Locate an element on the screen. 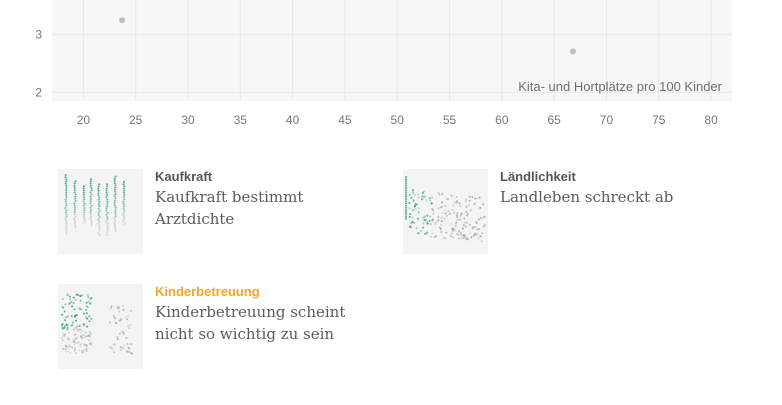  data-point is located at coordinates (122, 20).